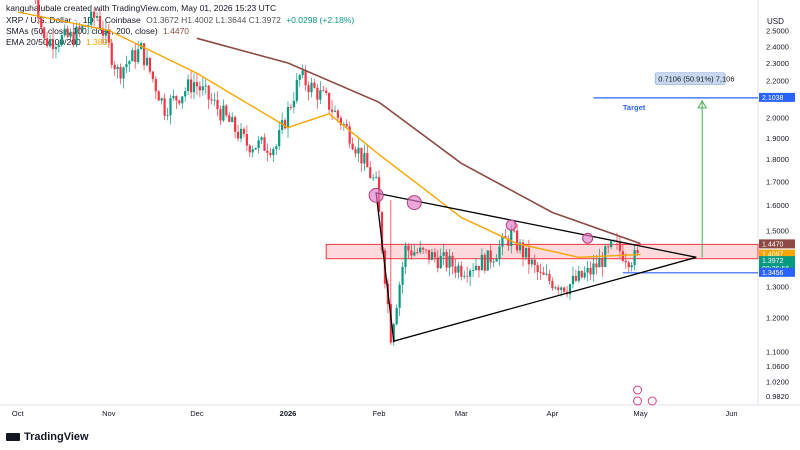  Describe the element at coordinates (777, 138) in the screenshot. I see `y-tick-label: 1.9000` at that location.